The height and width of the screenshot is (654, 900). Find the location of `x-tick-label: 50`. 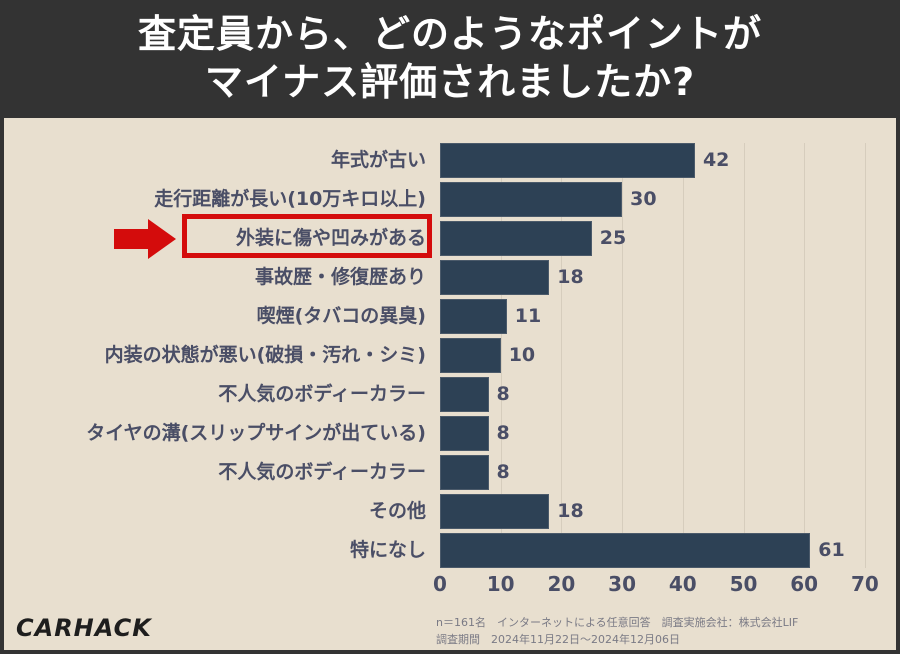

x-tick-label: 50 is located at coordinates (743, 584).